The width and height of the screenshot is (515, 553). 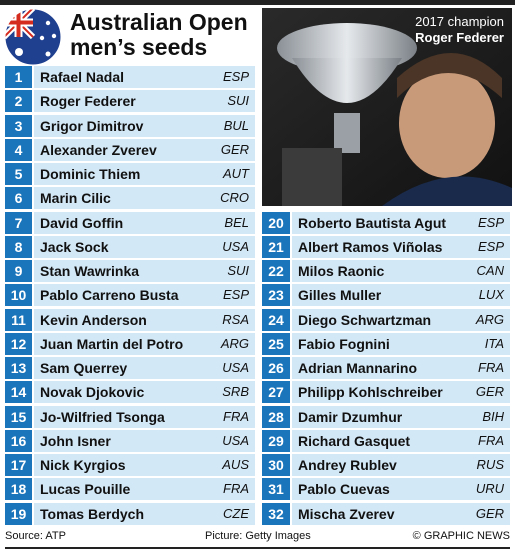 I want to click on seed-number: 9, so click(x=18, y=271).